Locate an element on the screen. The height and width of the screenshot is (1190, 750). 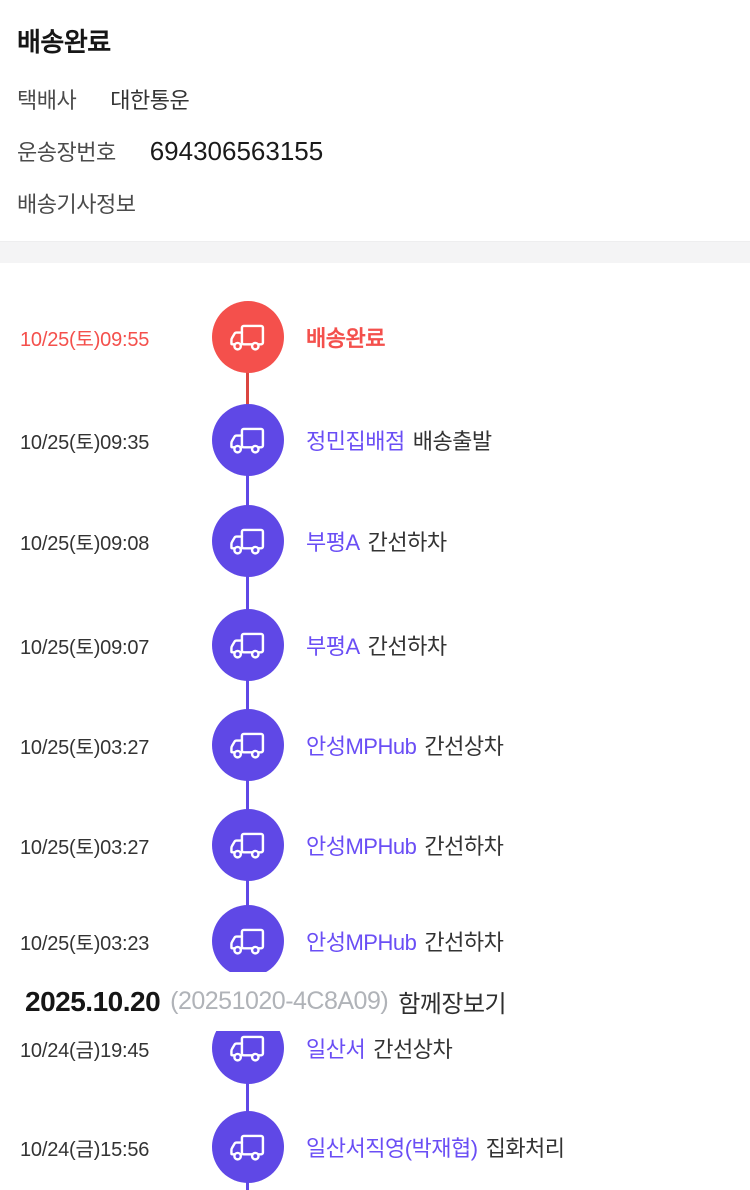
timeline-row: 10/25(토)09:07 부평A 간선하차 is located at coordinates (375, 645).